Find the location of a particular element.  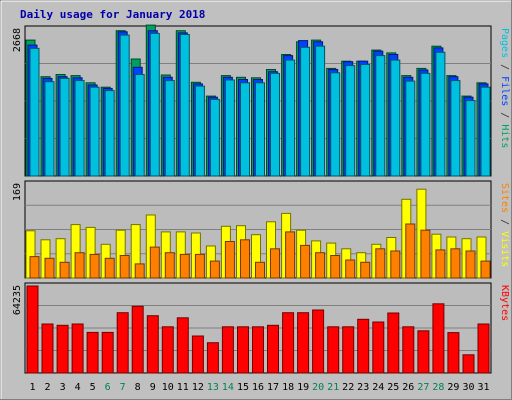

day-label-31: 31 is located at coordinates (483, 387).